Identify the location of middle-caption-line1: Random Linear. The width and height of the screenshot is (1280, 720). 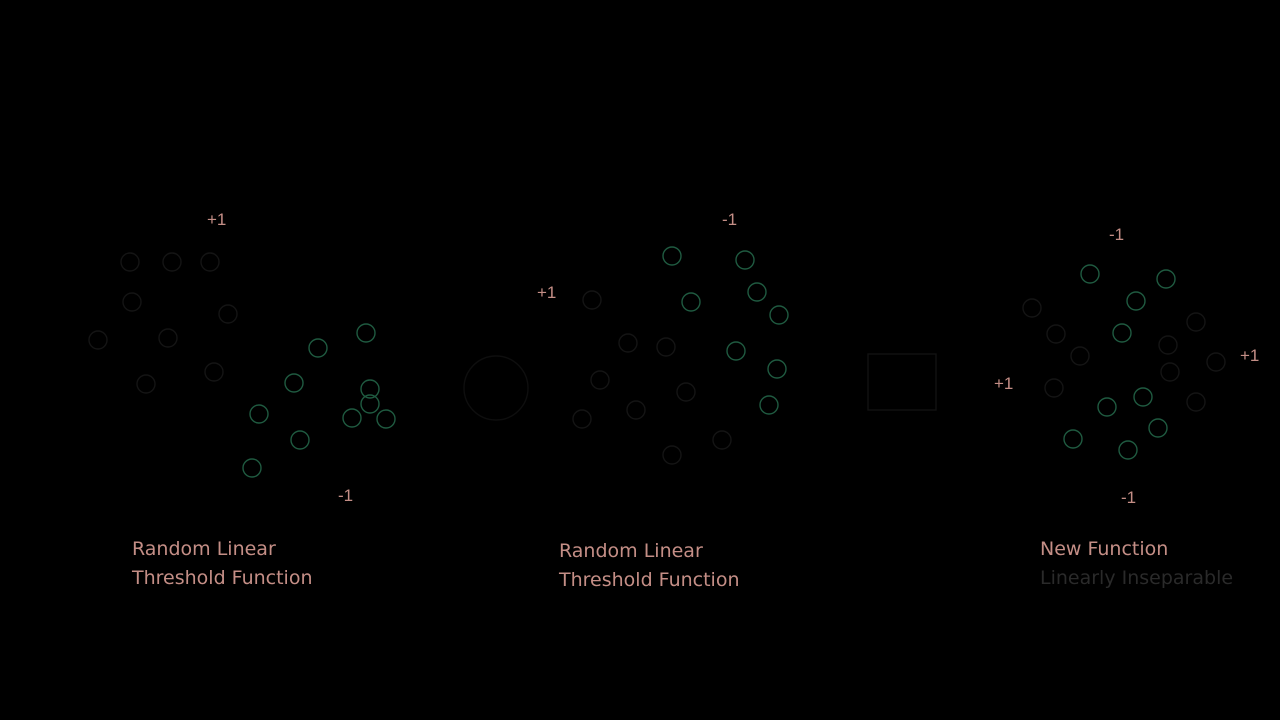
(631, 551).